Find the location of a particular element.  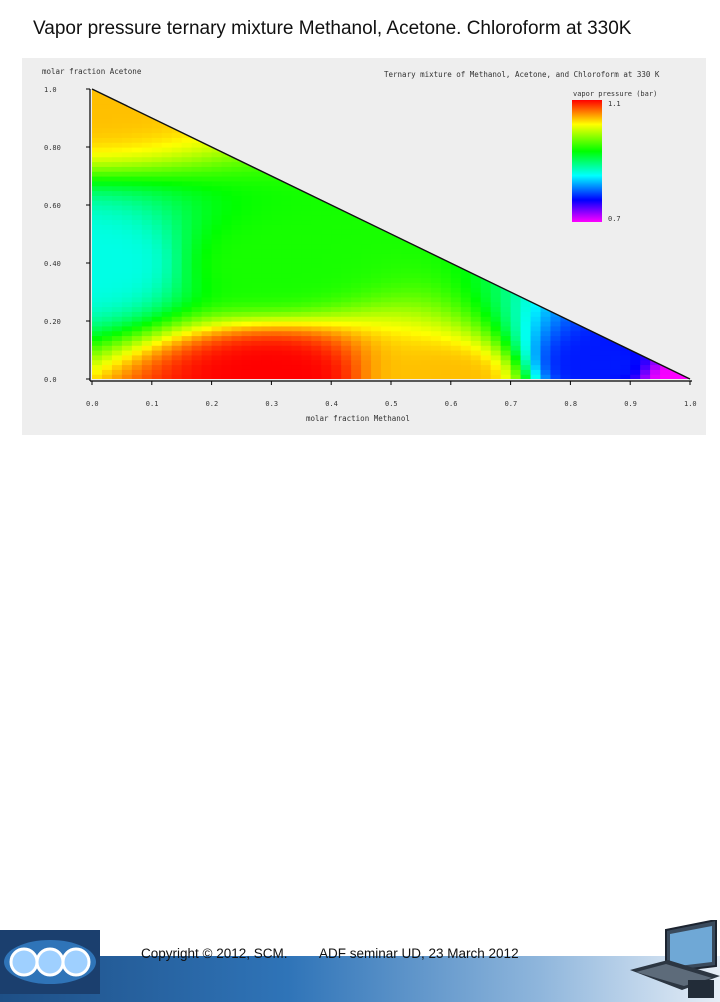

x-tick-label: 0.9 is located at coordinates (630, 404).